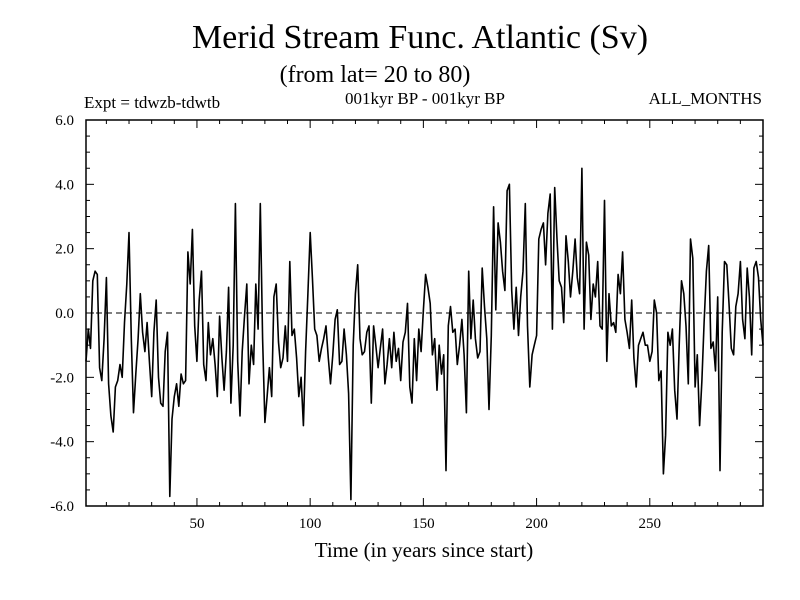 This screenshot has width=800, height=600. I want to click on chart-subtitle: (from lat= 20 to 80), so click(375, 75).